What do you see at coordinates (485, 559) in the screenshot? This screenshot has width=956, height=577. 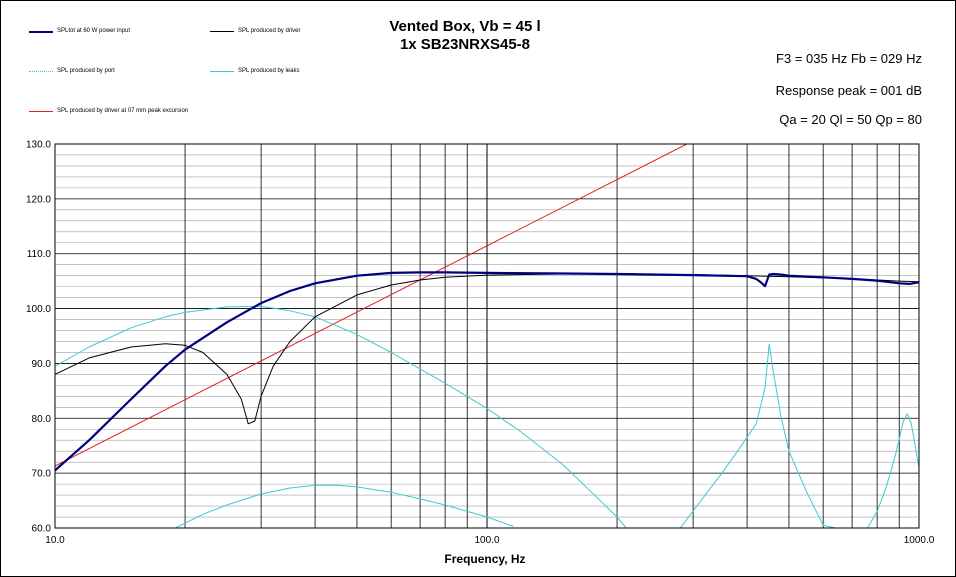 I see `x-axis-label: Frequency, Hz` at bounding box center [485, 559].